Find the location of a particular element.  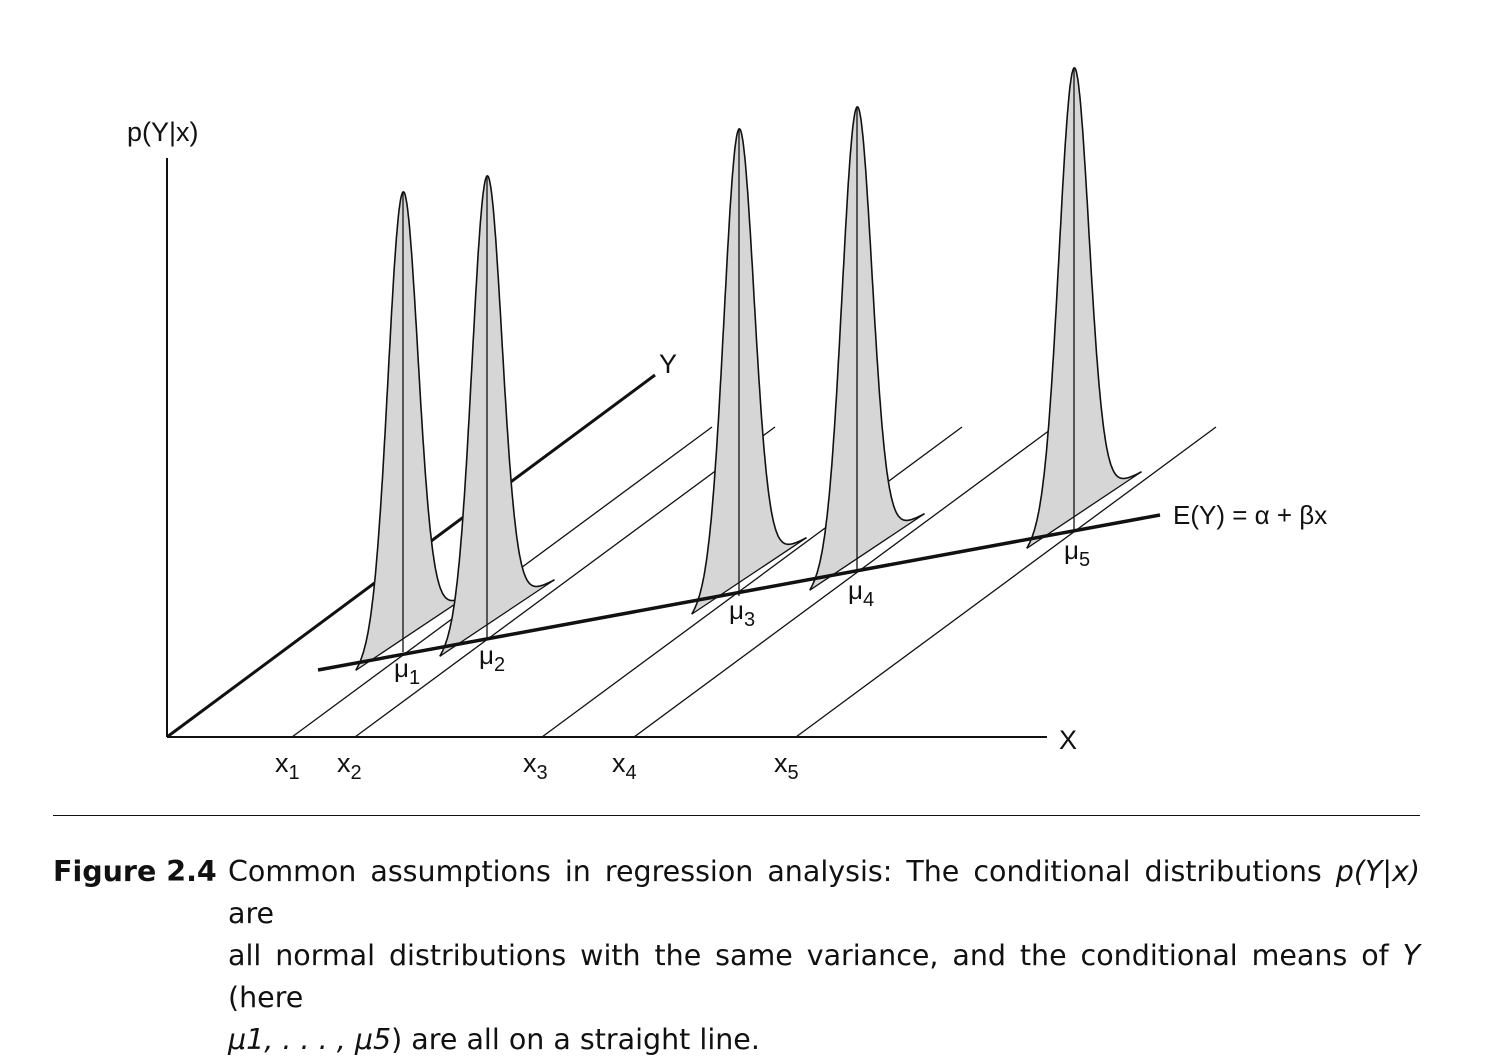

mean-label-3: μ3 is located at coordinates (742, 613).